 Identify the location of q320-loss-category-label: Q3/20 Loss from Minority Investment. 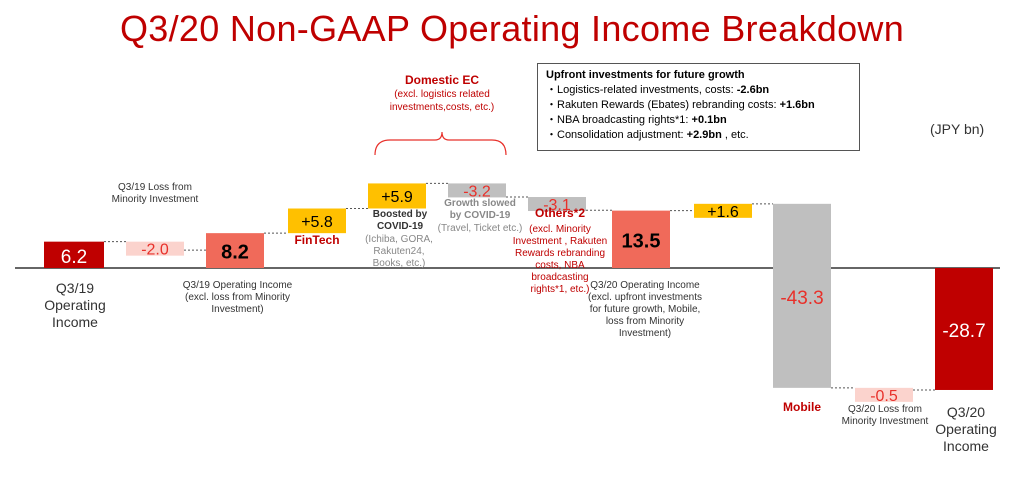
(885, 415).